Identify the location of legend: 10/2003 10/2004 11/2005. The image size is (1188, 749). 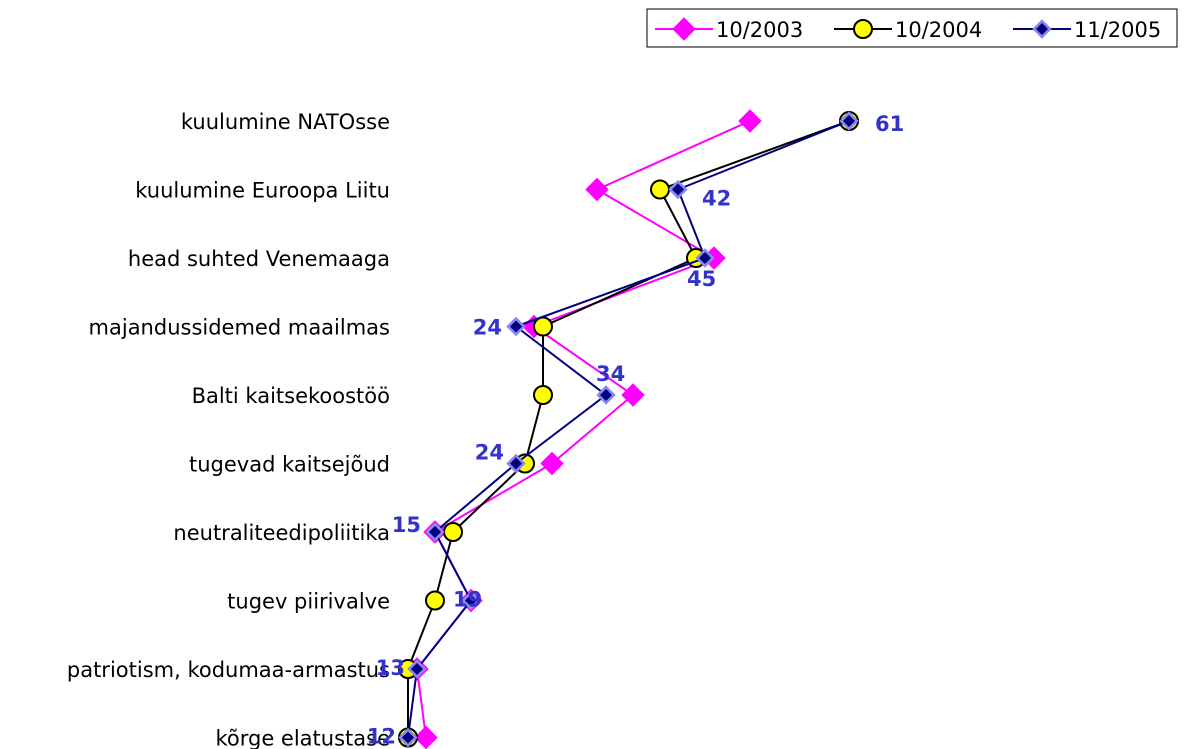
(912, 28).